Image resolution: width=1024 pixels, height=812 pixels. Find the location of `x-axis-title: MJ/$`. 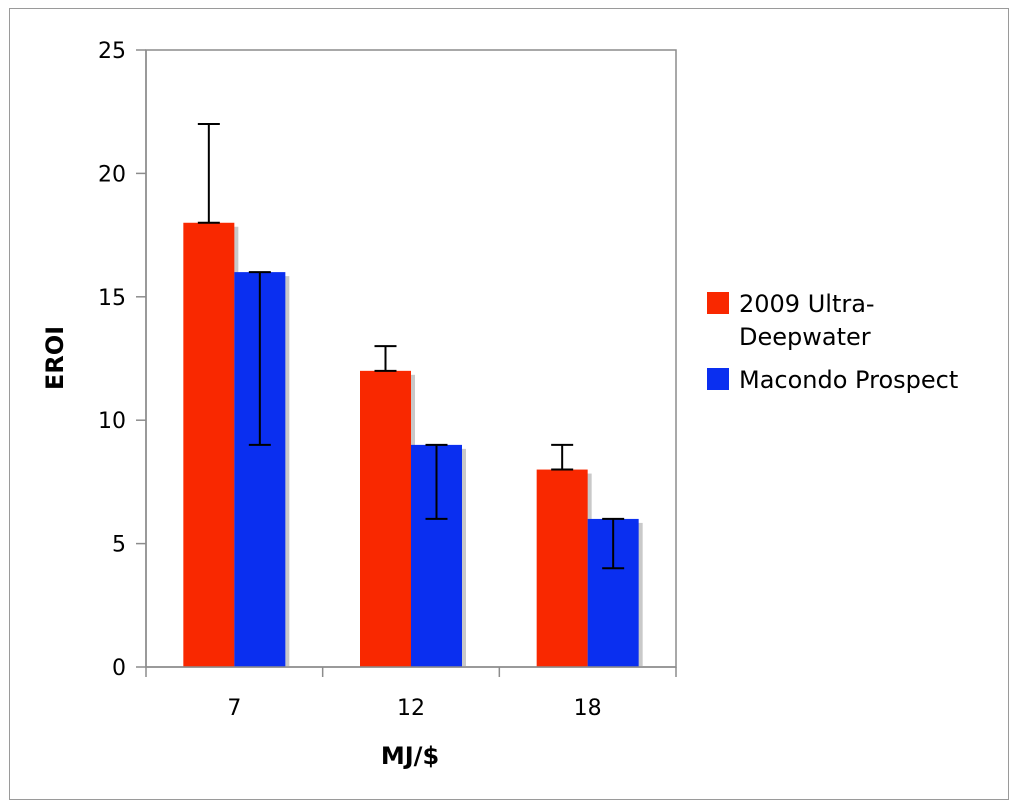

x-axis-title: MJ/$ is located at coordinates (410, 756).